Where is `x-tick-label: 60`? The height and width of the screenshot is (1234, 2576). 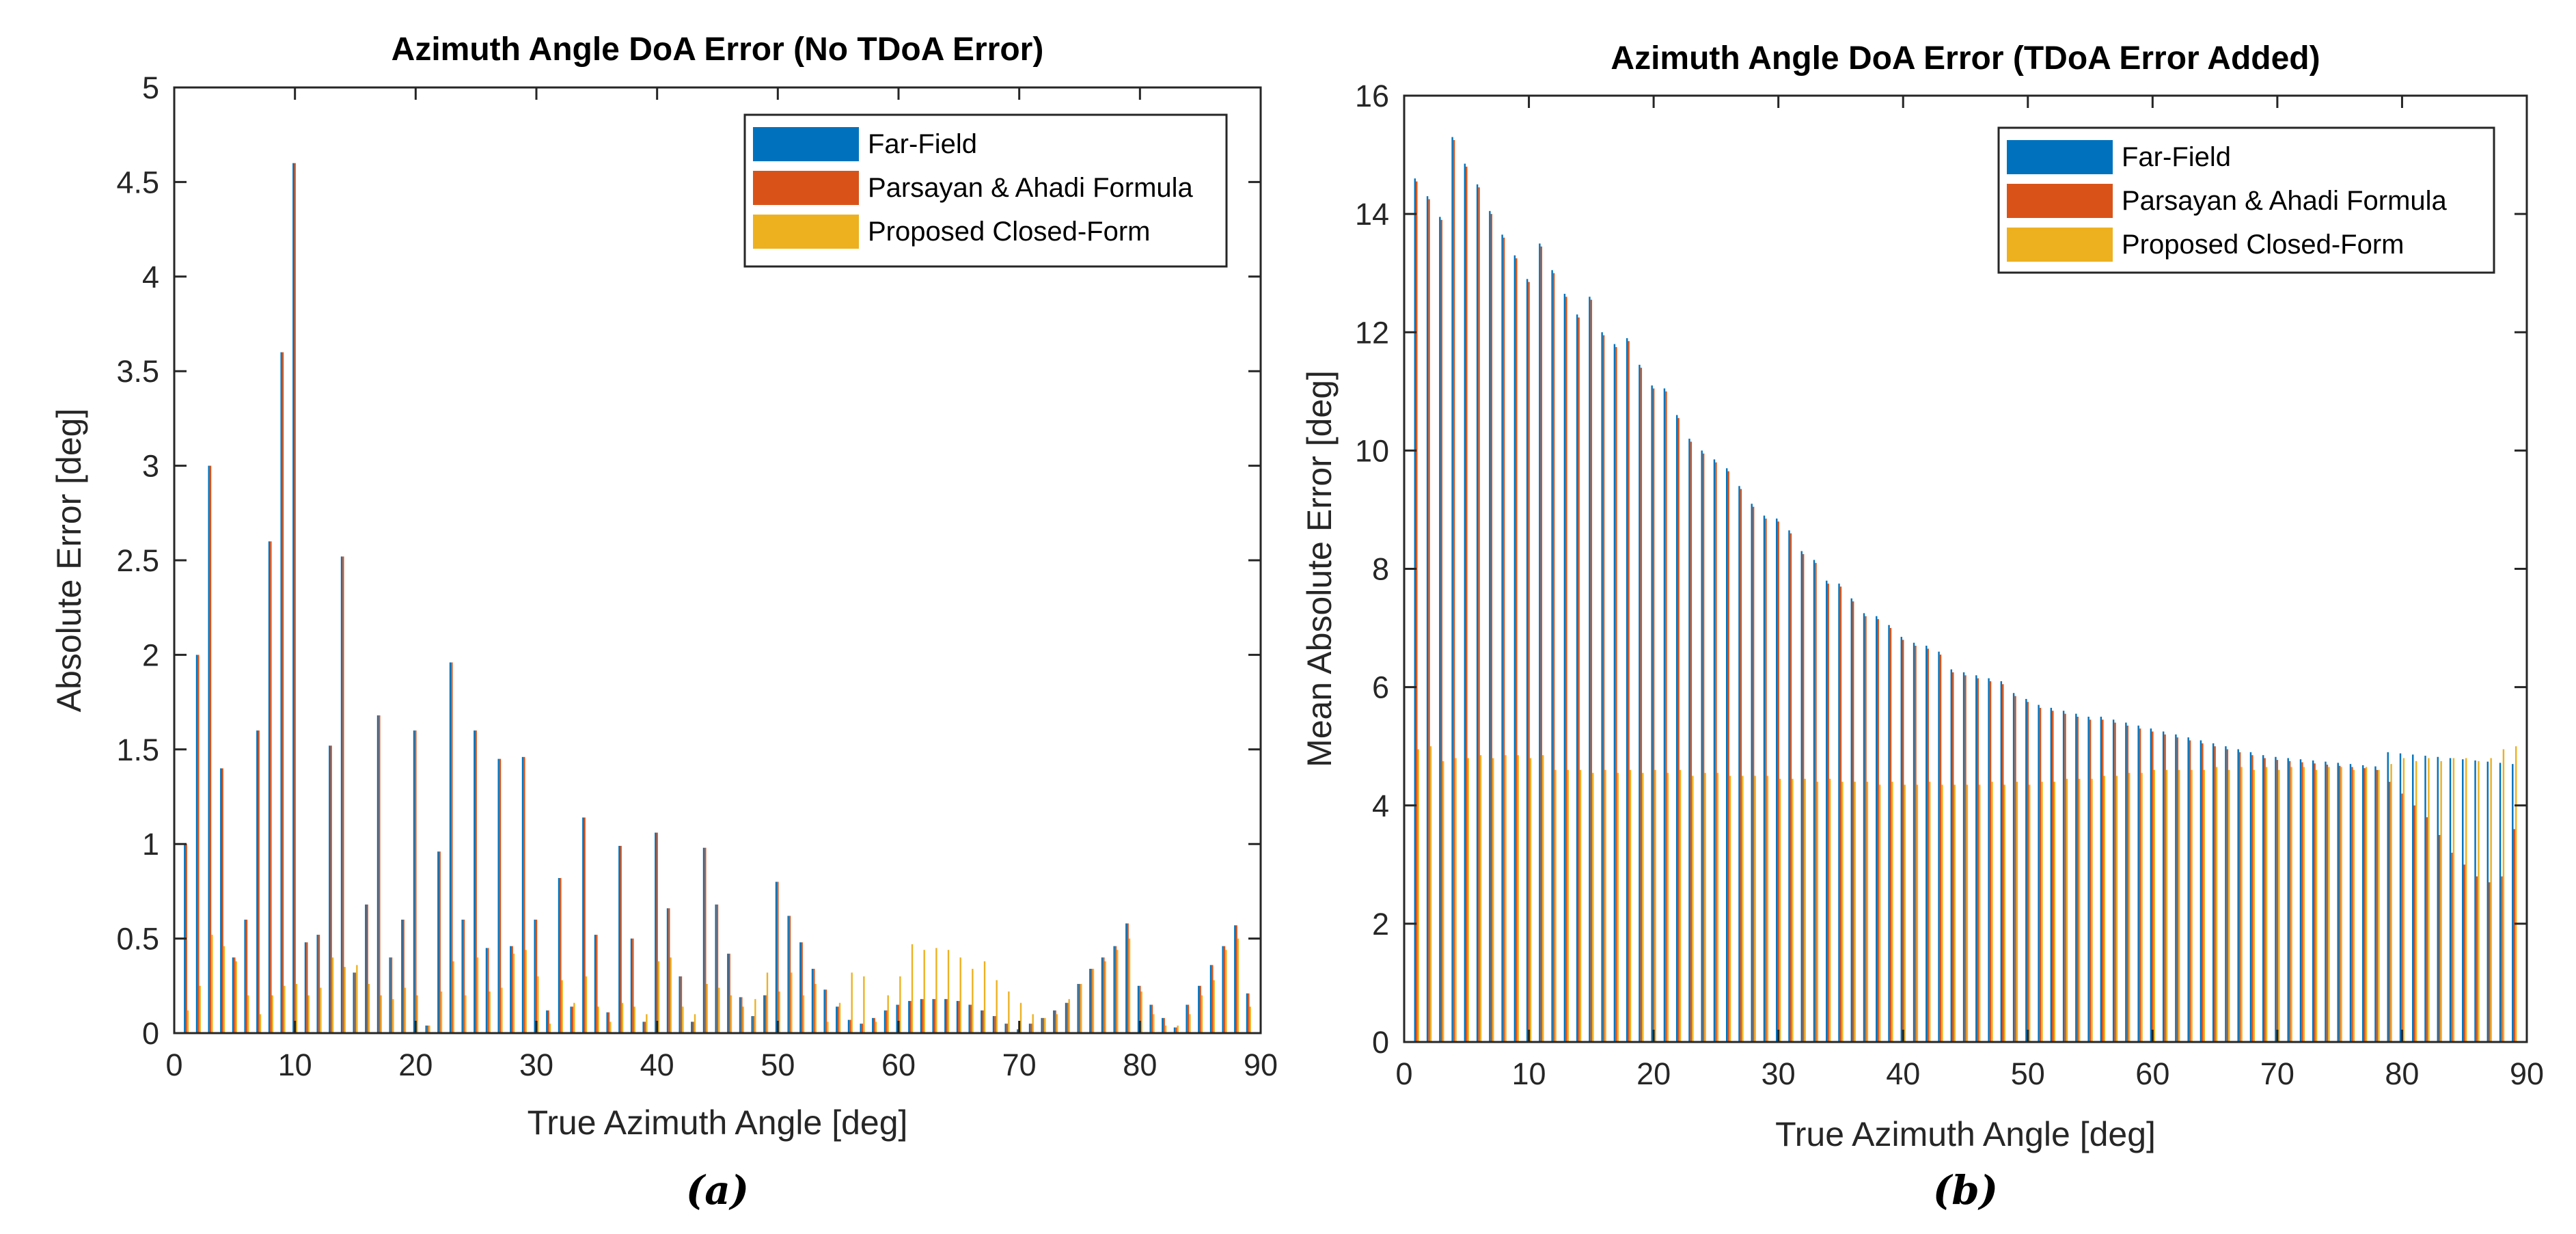 x-tick-label: 60 is located at coordinates (898, 1064).